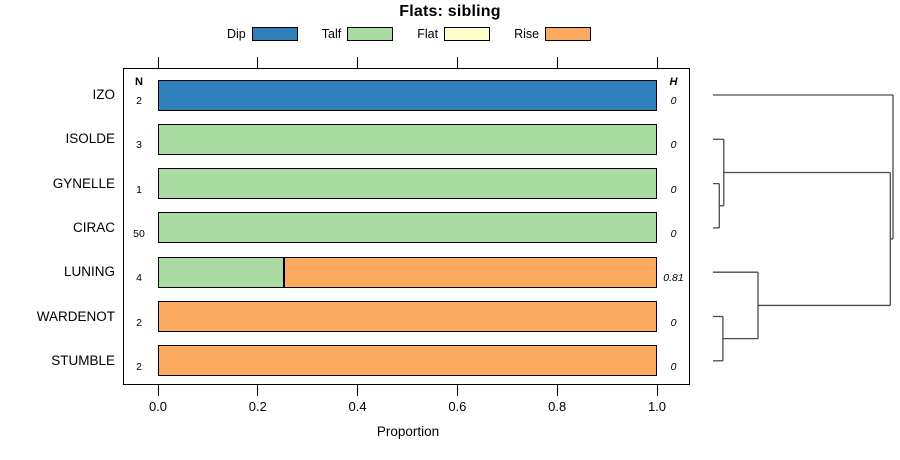 The height and width of the screenshot is (460, 900). What do you see at coordinates (139, 101) in the screenshot?
I see `n-value-izo: 2` at bounding box center [139, 101].